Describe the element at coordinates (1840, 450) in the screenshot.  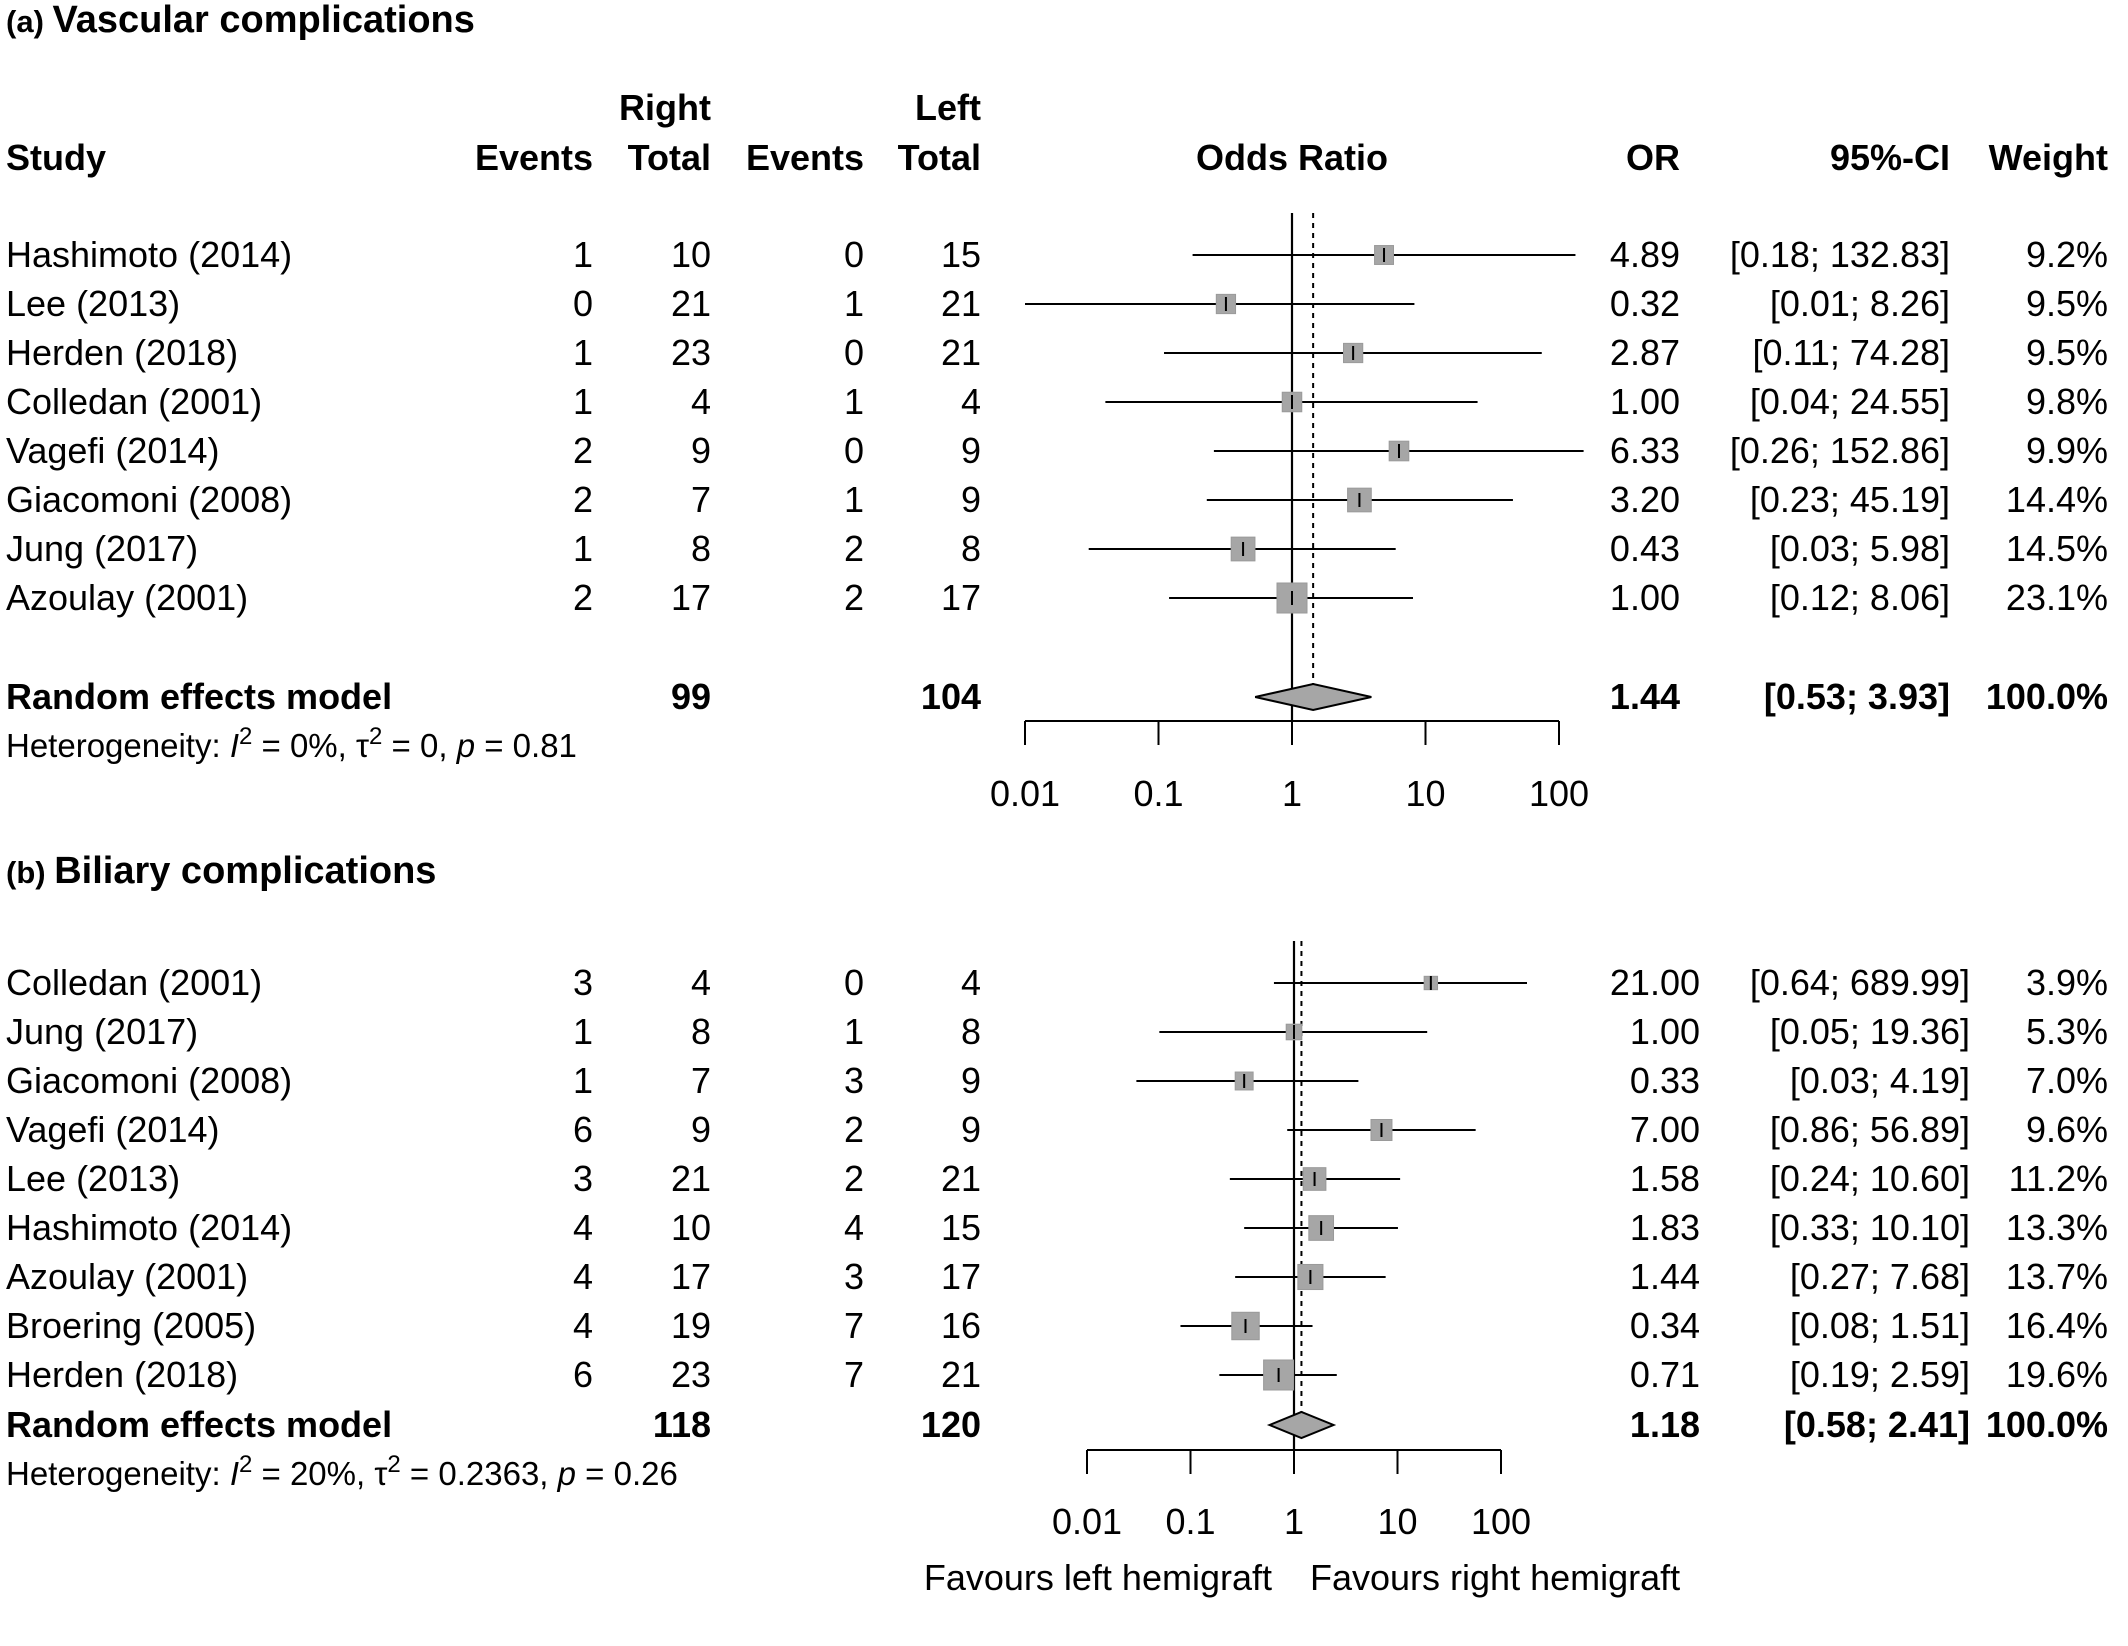
I see `ci-value: [0.26; 152.86]` at that location.